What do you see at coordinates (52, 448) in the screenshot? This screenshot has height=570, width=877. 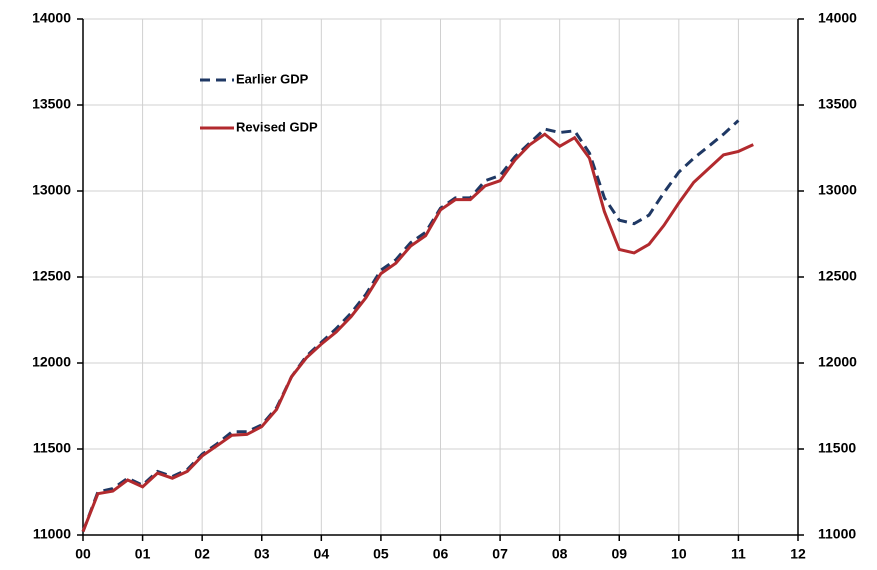 I see `y-tick-label: 11500` at bounding box center [52, 448].